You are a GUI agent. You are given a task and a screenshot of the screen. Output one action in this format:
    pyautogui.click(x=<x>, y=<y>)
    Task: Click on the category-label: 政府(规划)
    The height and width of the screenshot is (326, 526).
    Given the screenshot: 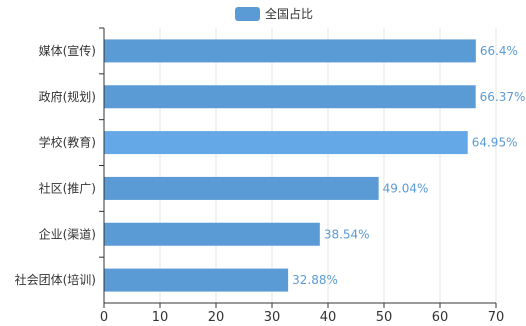 What is the action you would take?
    pyautogui.click(x=67, y=96)
    